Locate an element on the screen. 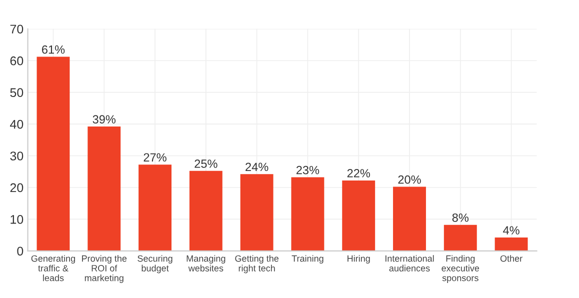 The image size is (579, 298). x-tick-label: Securing budget is located at coordinates (155, 264).